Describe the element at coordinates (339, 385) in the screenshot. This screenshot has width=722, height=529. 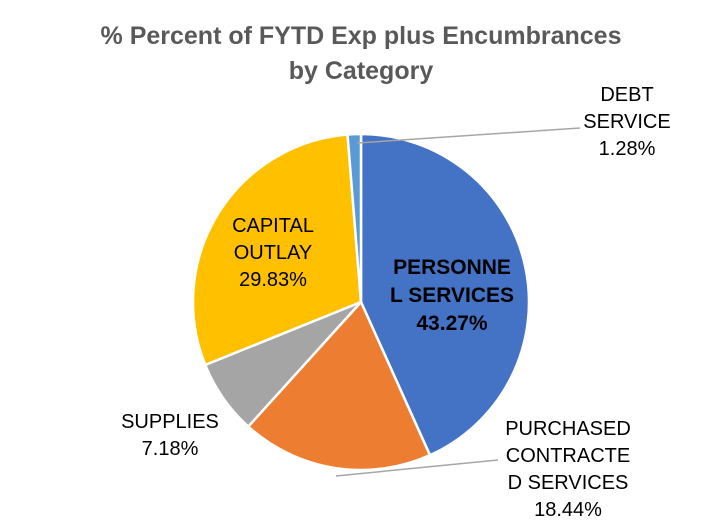
I see `pie-slice-purchased-contracted-services` at that location.